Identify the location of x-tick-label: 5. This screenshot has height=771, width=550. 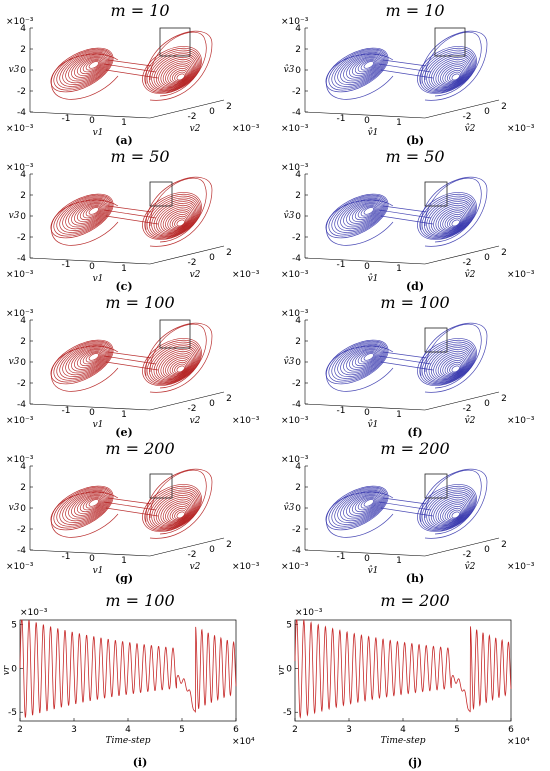
(182, 730).